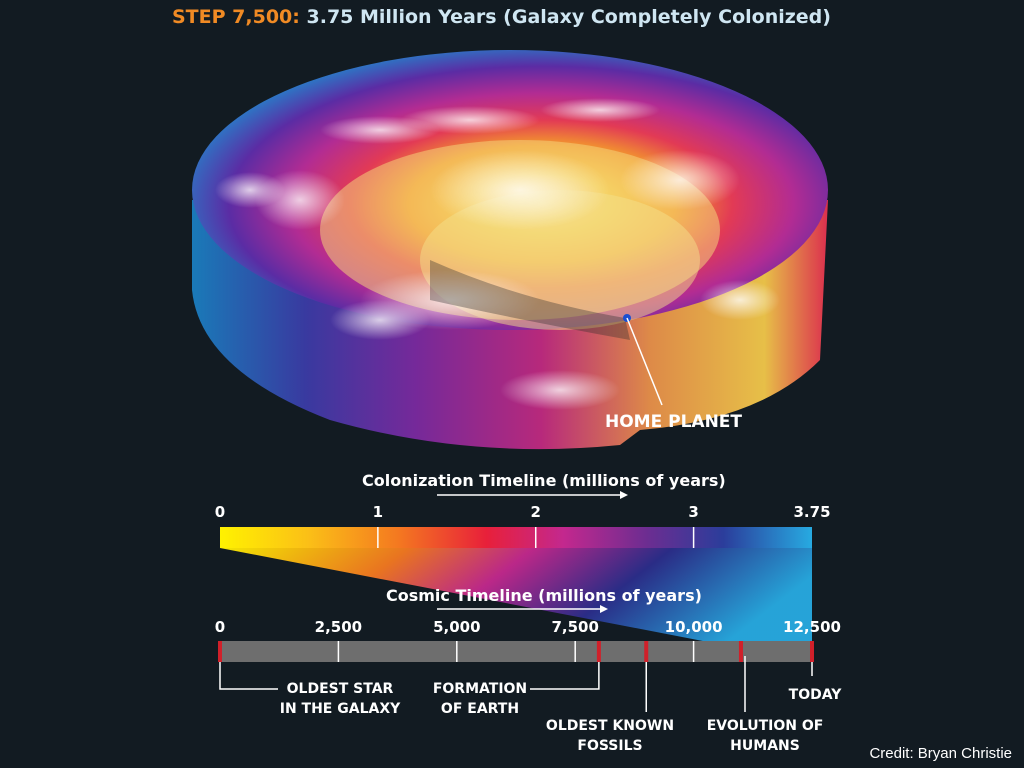 This screenshot has width=1024, height=768. What do you see at coordinates (674, 422) in the screenshot?
I see `home-planet-label: HOME PLANET` at bounding box center [674, 422].